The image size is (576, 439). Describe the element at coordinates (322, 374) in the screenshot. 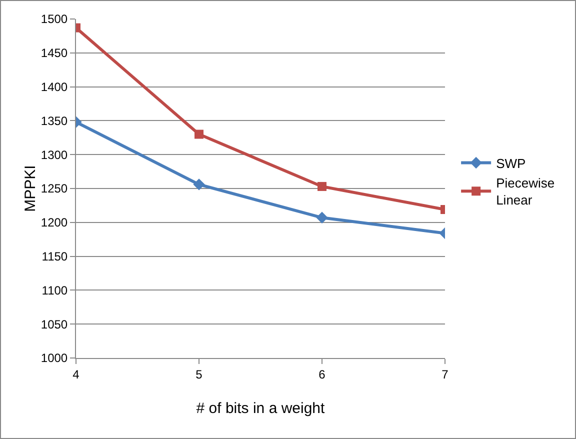

I see `x-tick-label: 6` at that location.